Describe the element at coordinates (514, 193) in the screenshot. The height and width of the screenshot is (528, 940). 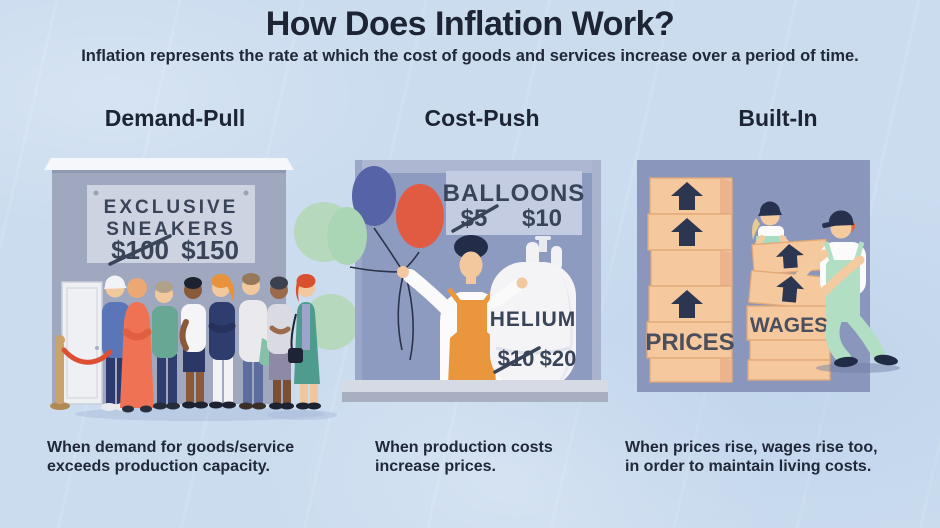
I see `sign-label: BALLOONS` at that location.